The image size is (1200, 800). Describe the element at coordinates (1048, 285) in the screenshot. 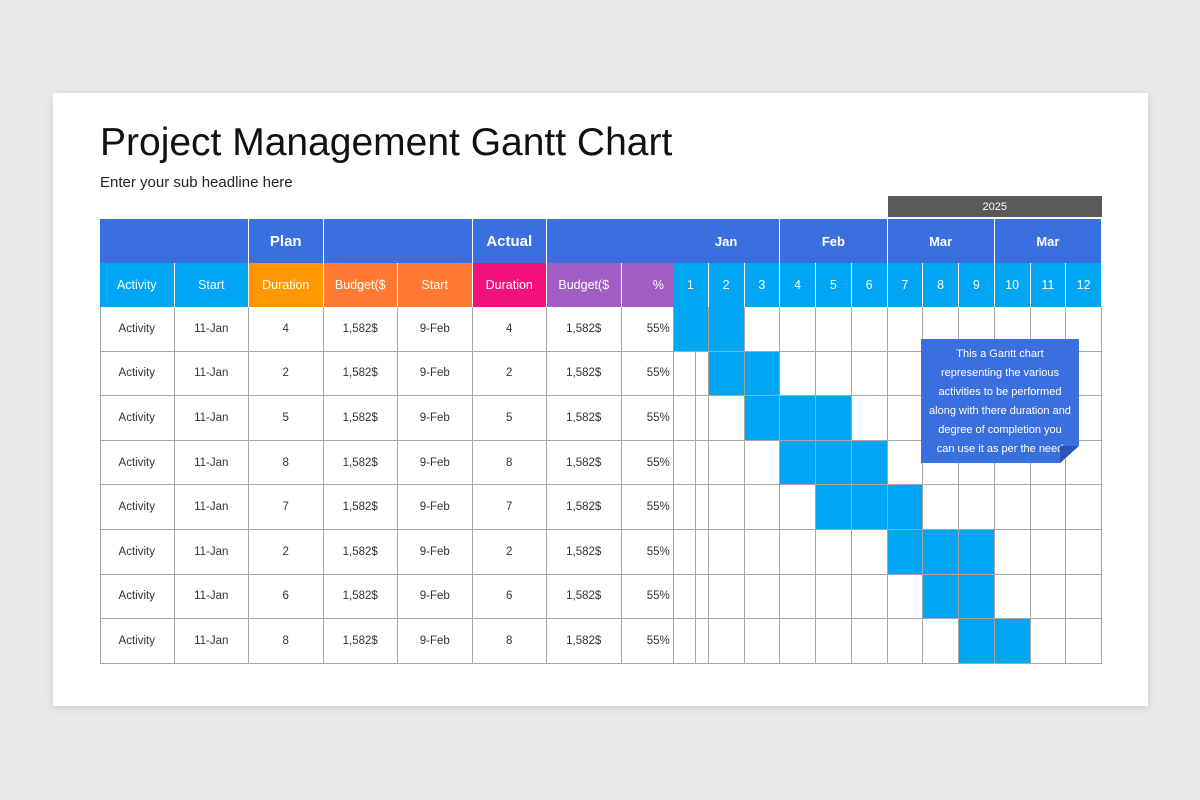

I see `week-header: 11` at that location.